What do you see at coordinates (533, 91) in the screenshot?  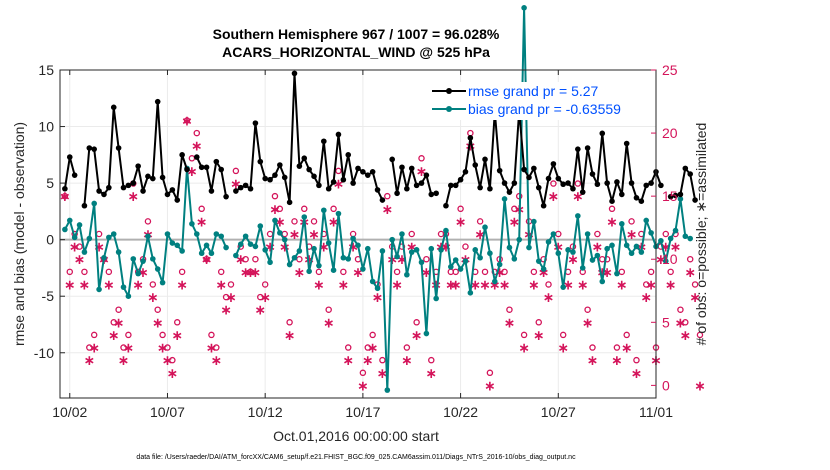 I see `legend-rmse-label: rmse grand pr = 5.27` at bounding box center [533, 91].